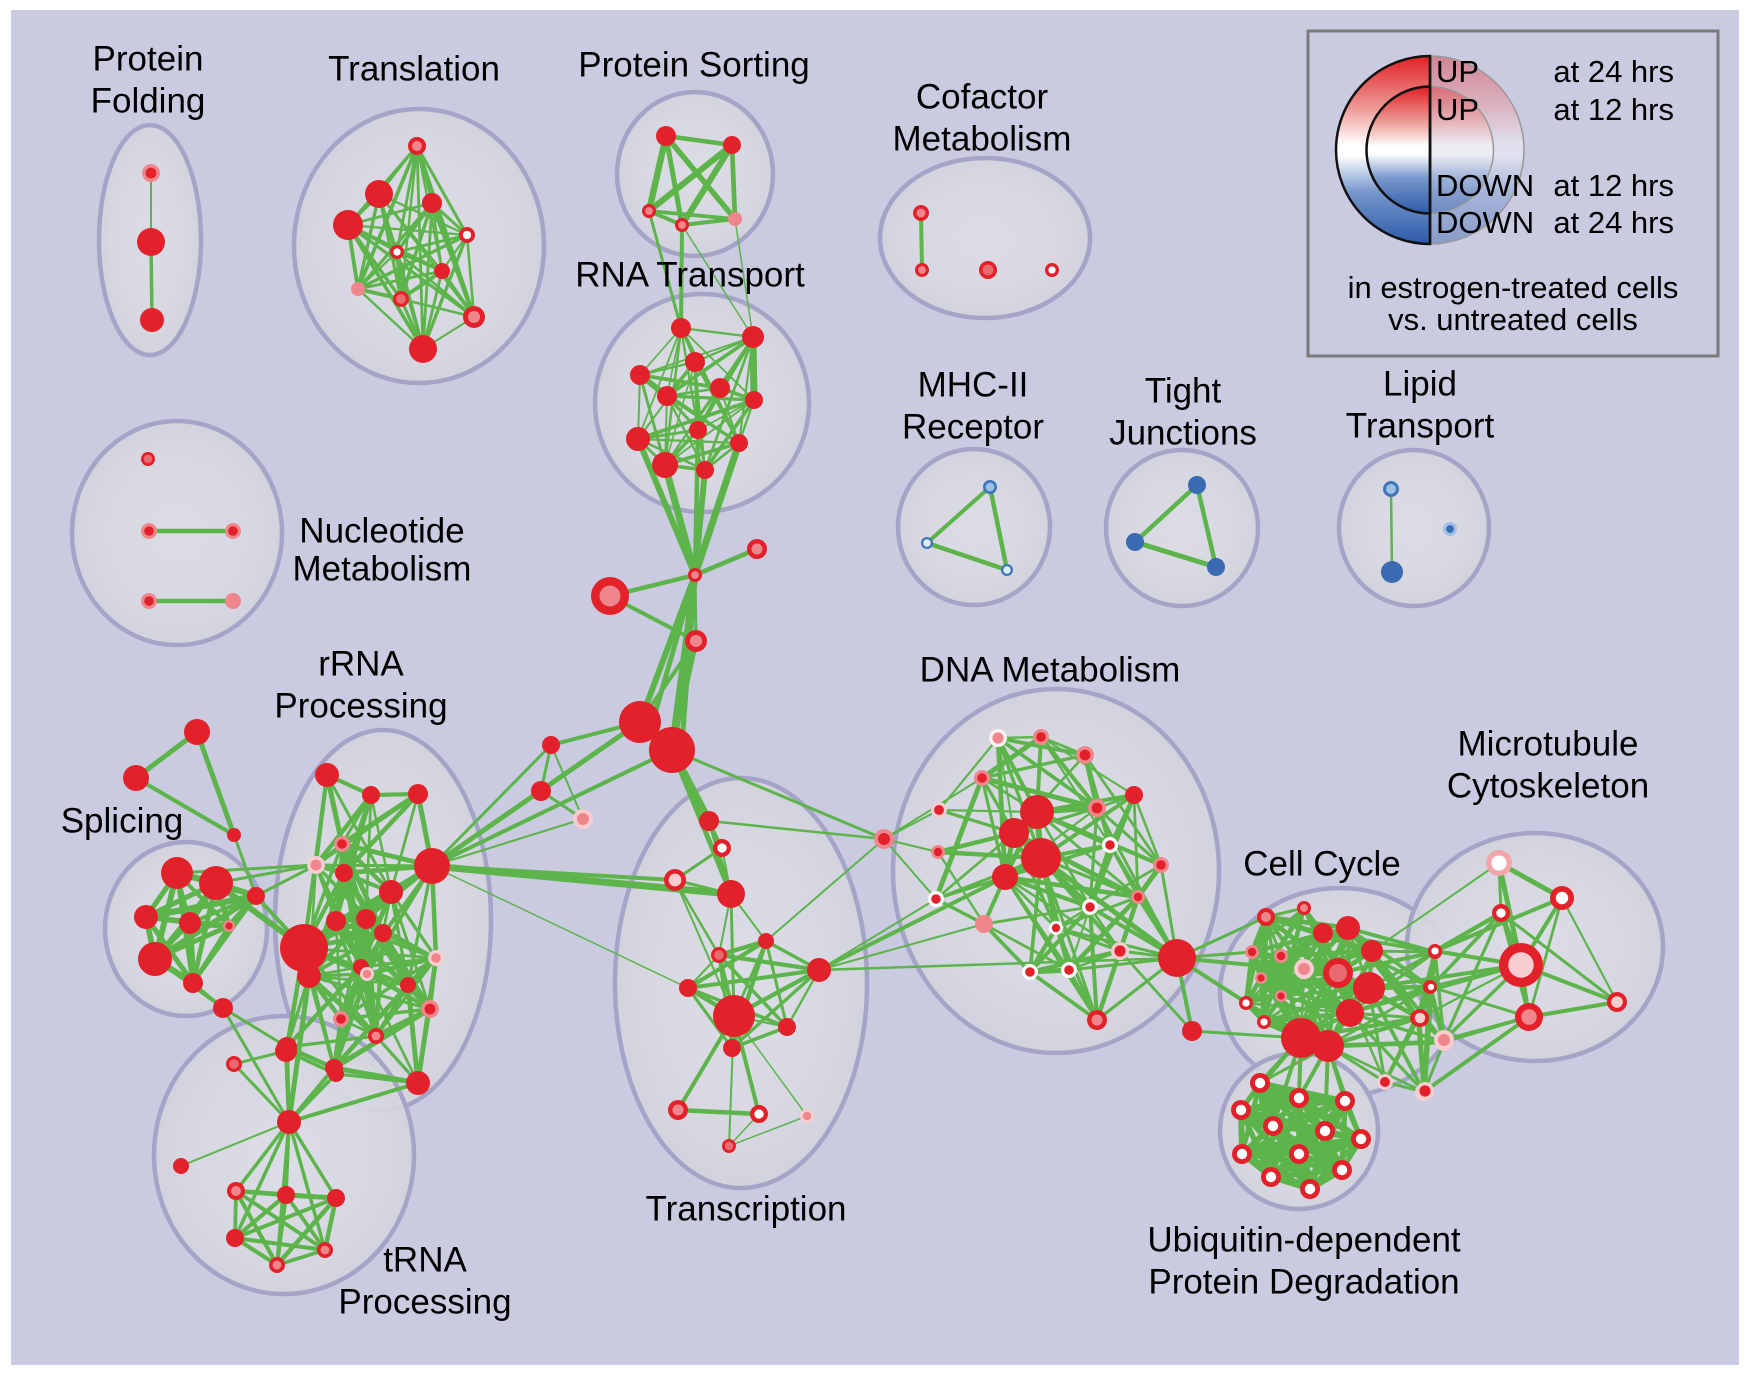  Describe the element at coordinates (1050, 669) in the screenshot. I see `svg-text: DNA Metabolism` at that location.